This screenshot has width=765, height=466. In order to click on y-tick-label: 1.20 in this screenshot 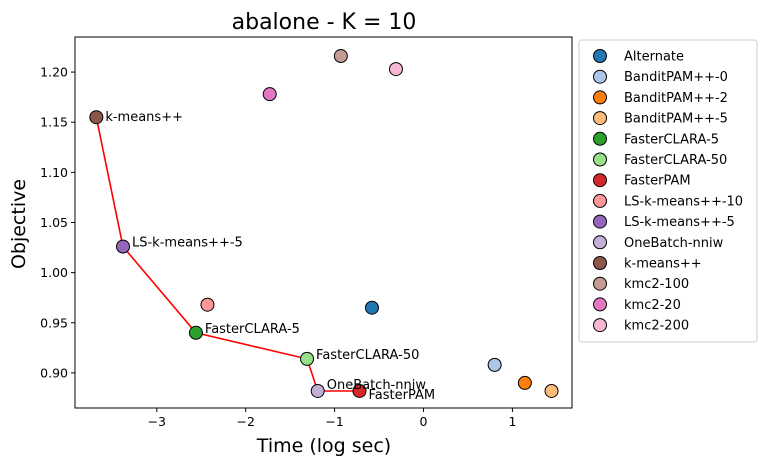, I will do `click(54, 72)`.